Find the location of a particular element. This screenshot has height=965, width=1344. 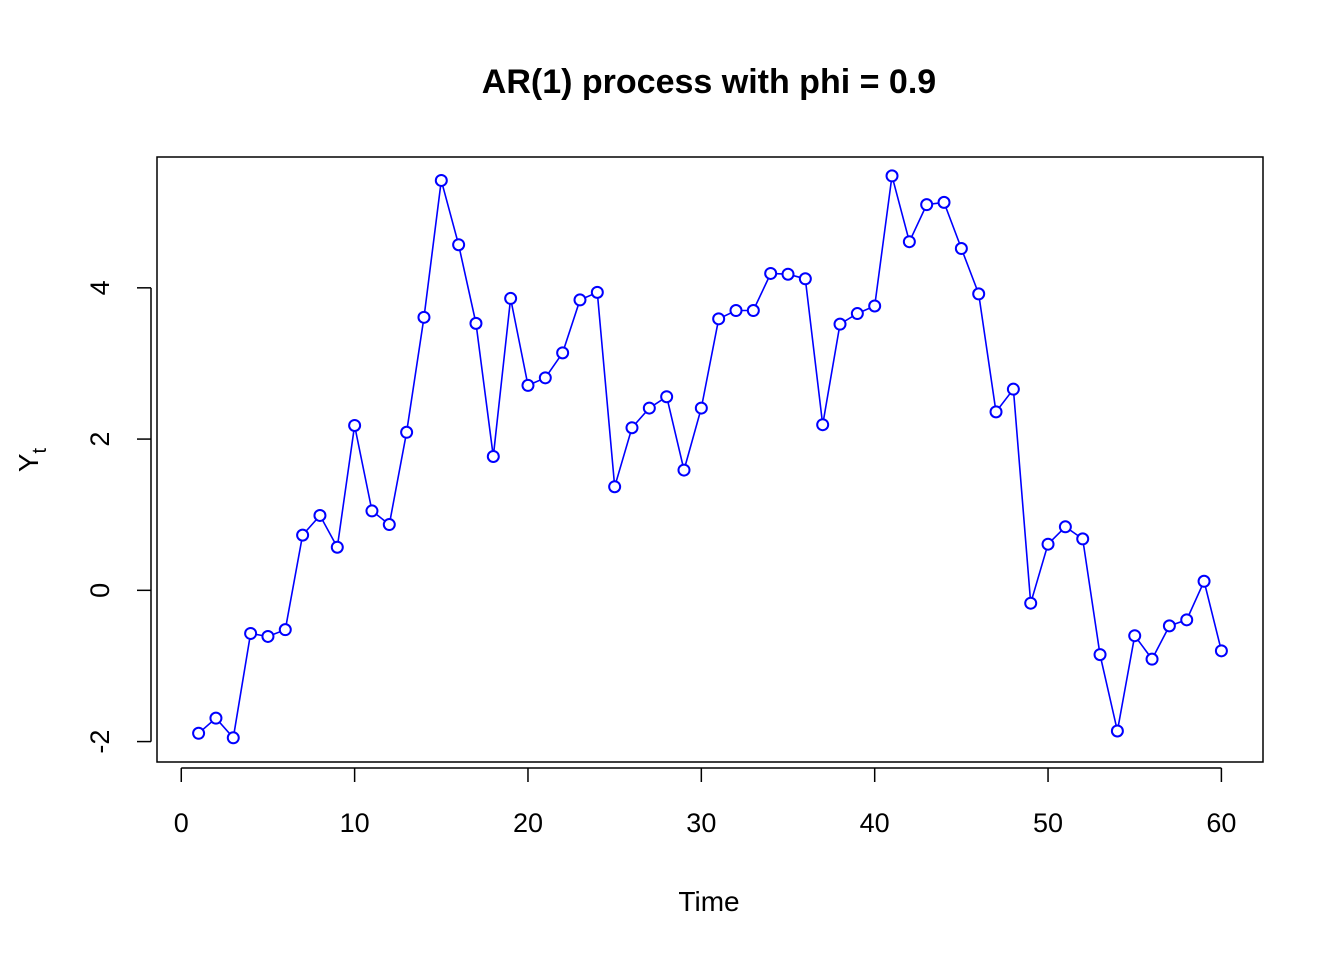

x-axis-label: Time is located at coordinates (708, 901).